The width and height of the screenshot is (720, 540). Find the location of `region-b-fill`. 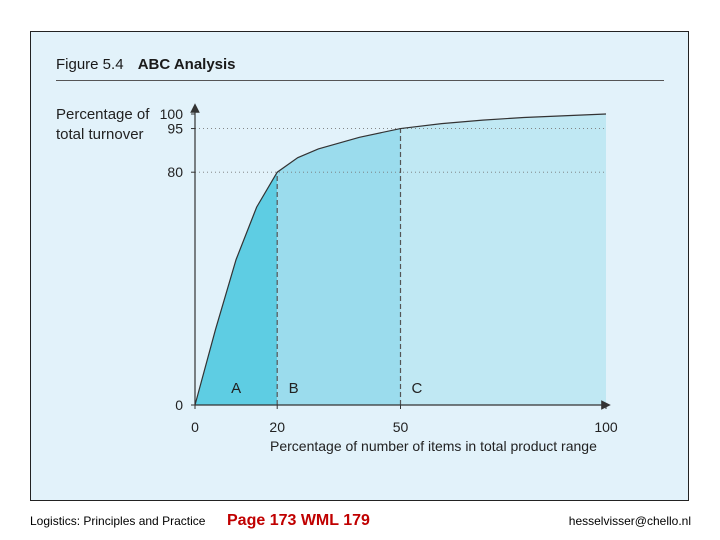

region-b-fill is located at coordinates (339, 267).